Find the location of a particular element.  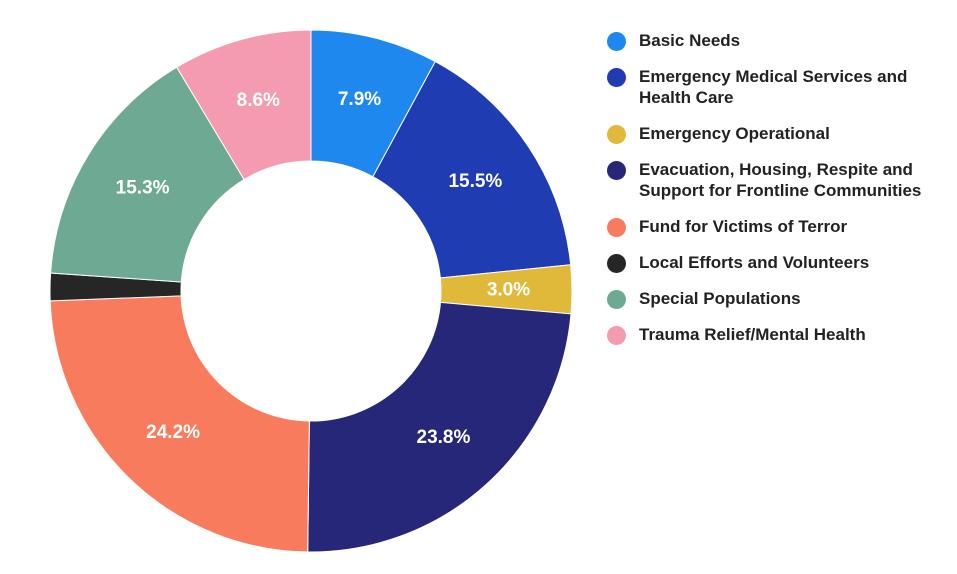

legend-item-emergency-operational: Emergency Operational is located at coordinates (779, 133).